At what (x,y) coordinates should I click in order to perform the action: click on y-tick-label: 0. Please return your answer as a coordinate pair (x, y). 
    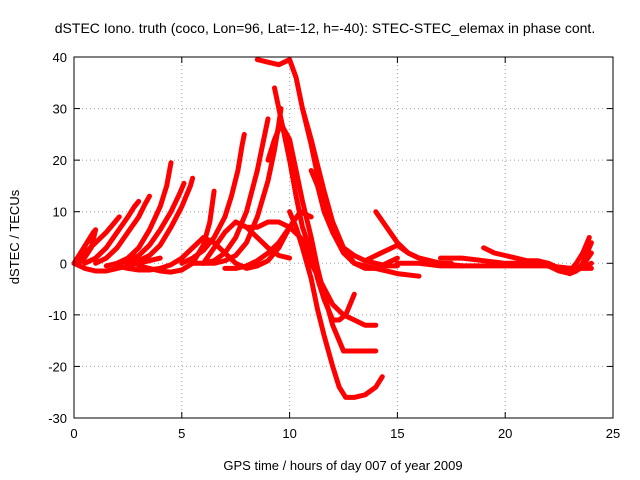
    Looking at the image, I should click on (63, 263).